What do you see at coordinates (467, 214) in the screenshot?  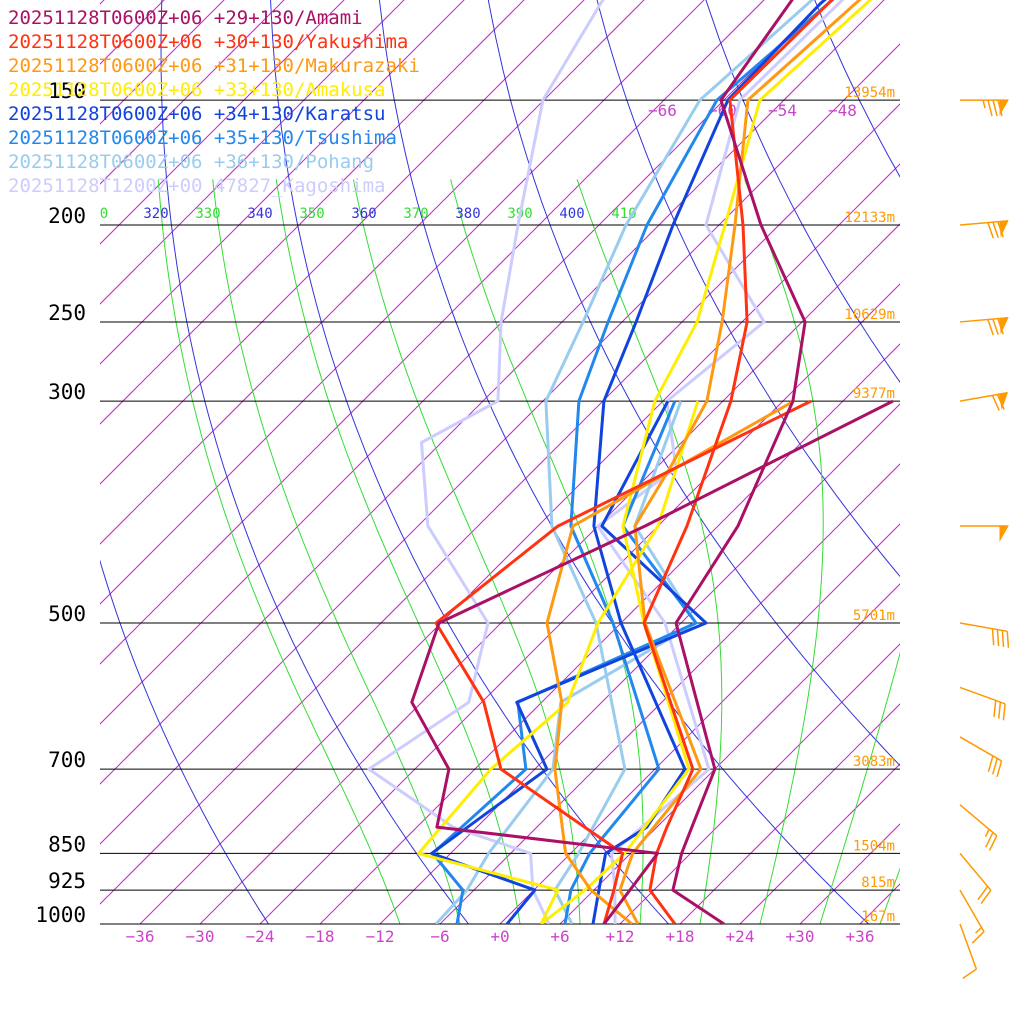 I see `theta-label: 380` at bounding box center [467, 214].